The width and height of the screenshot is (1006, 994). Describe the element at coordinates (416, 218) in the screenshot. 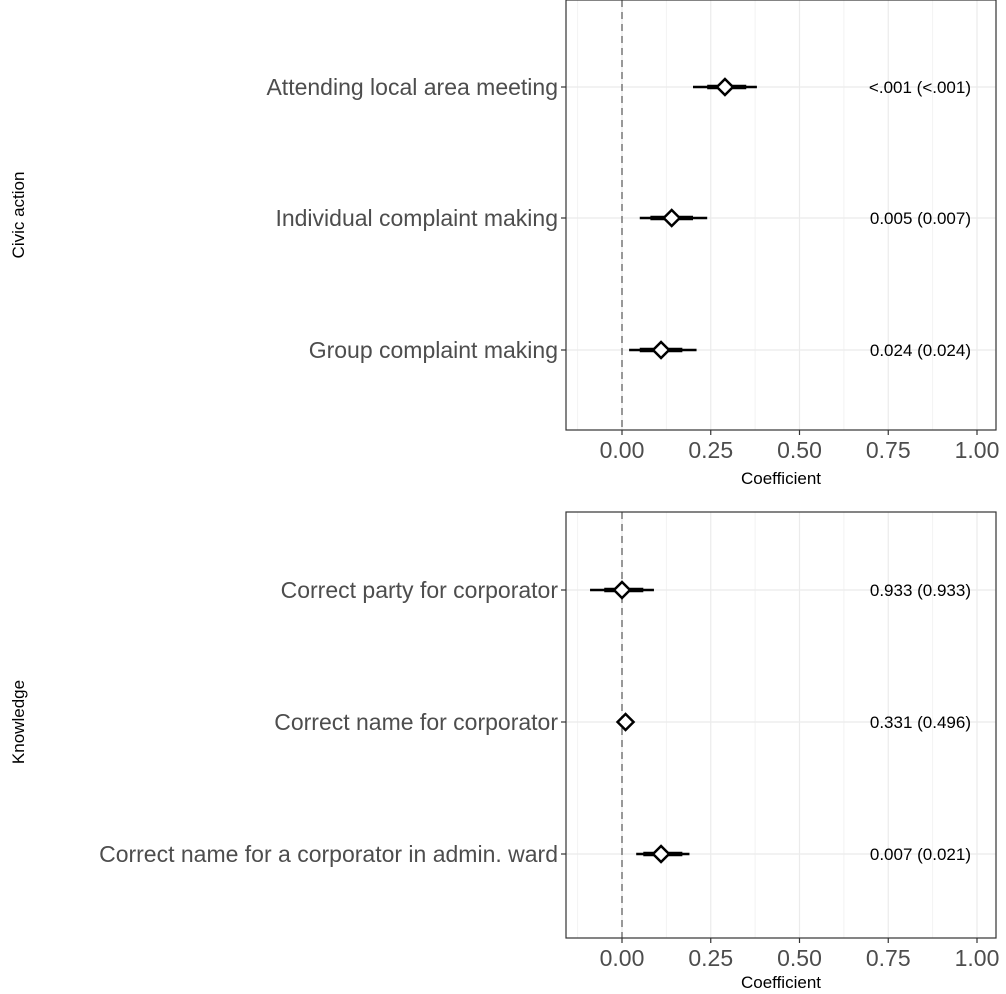

I see `row-label: Individual complaint making` at that location.